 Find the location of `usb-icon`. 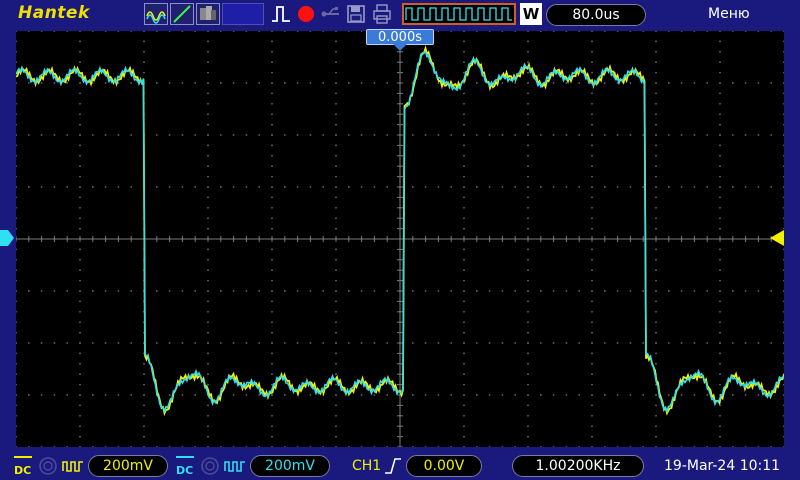

usb-icon is located at coordinates (331, 14).